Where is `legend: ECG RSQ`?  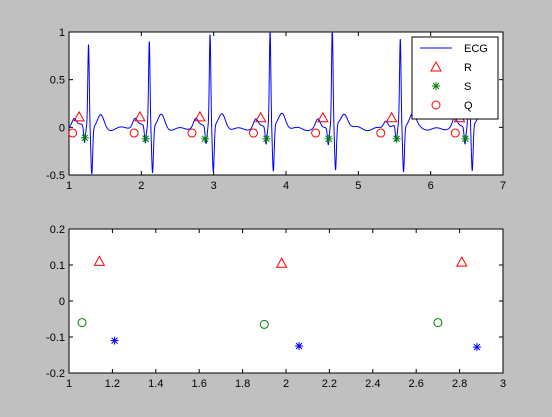 legend: ECG RSQ is located at coordinates (455, 78).